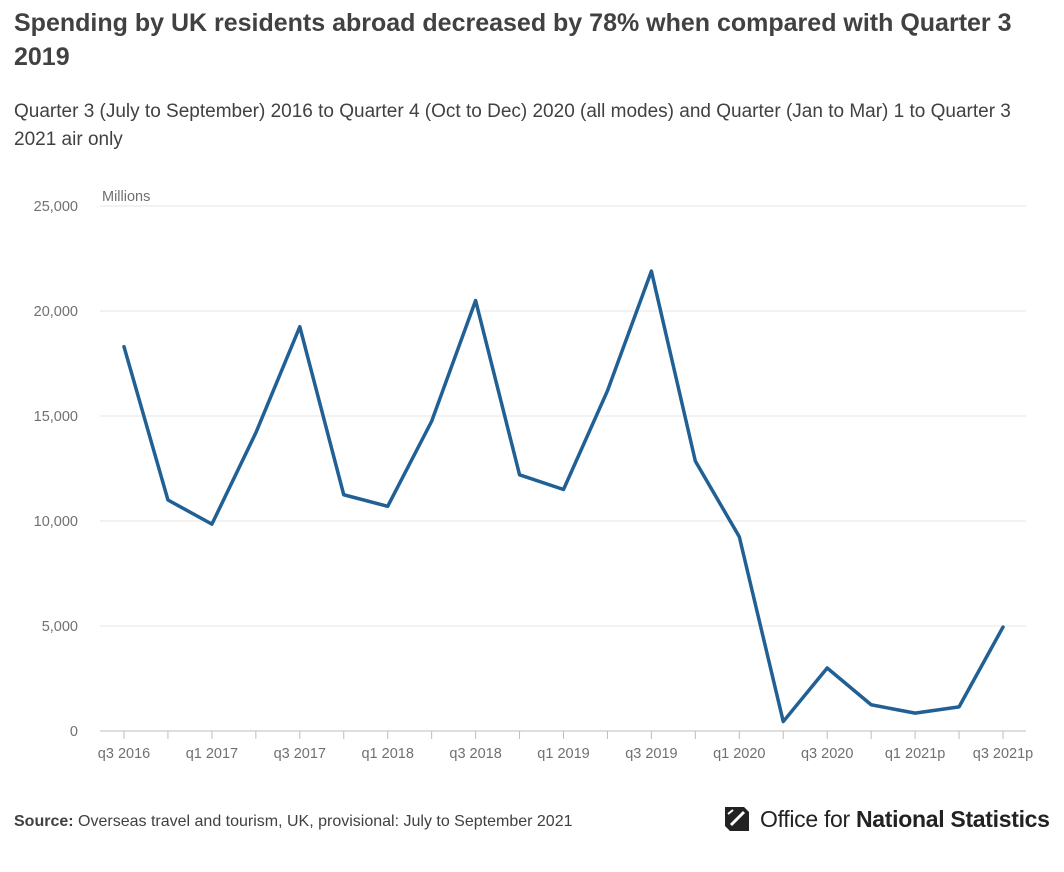  Describe the element at coordinates (124, 754) in the screenshot. I see `x-tick-label: q3 2016` at that location.